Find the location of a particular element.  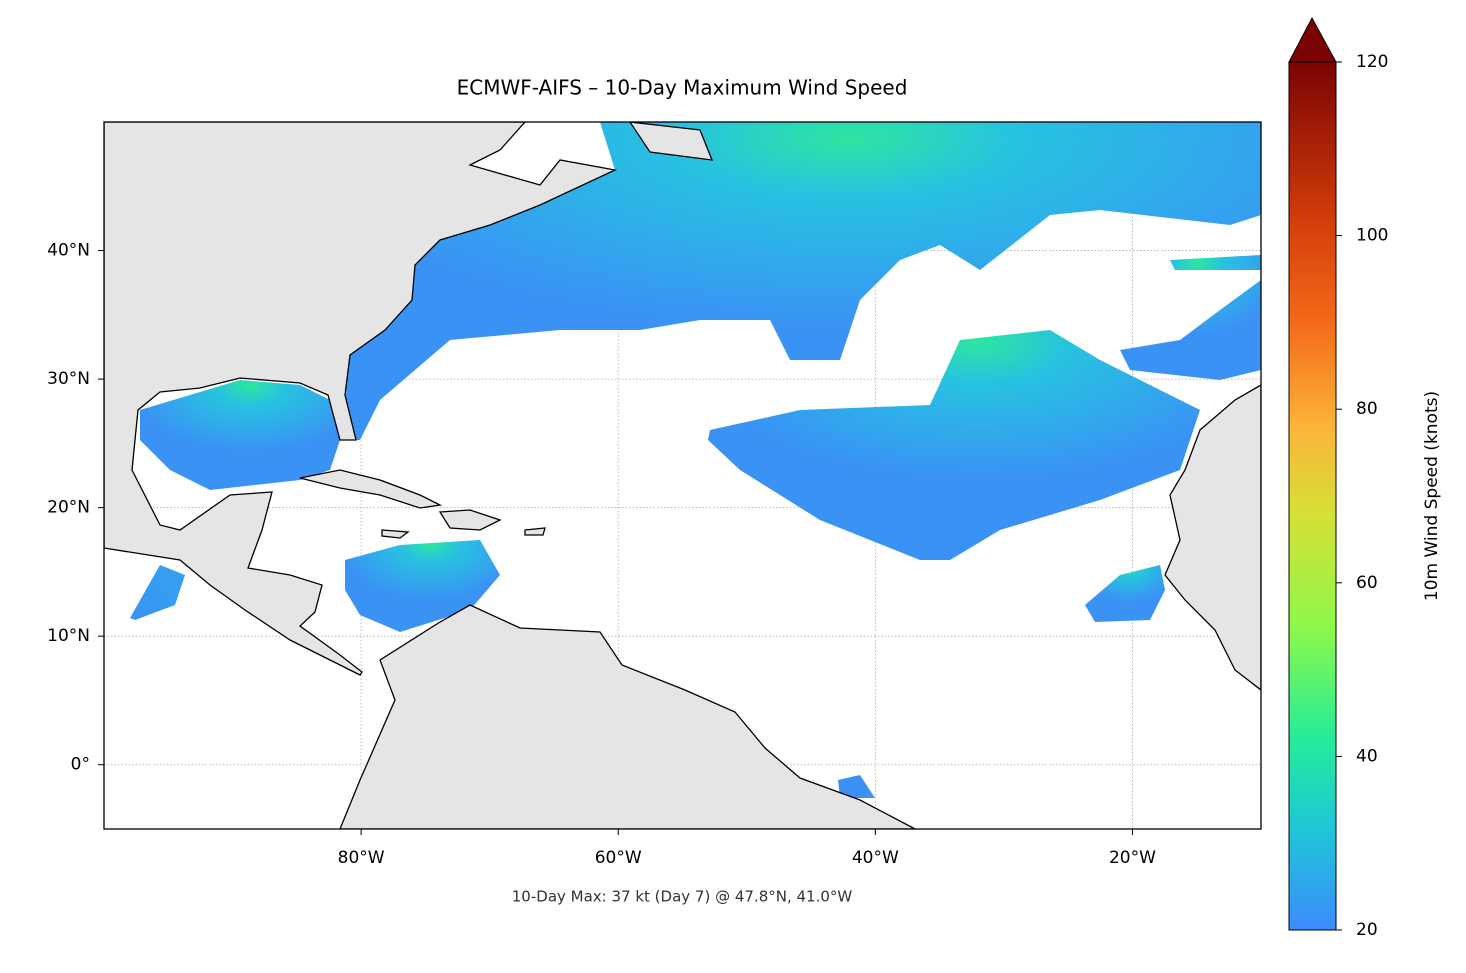

y-tick-label: 20°N is located at coordinates (68, 508).